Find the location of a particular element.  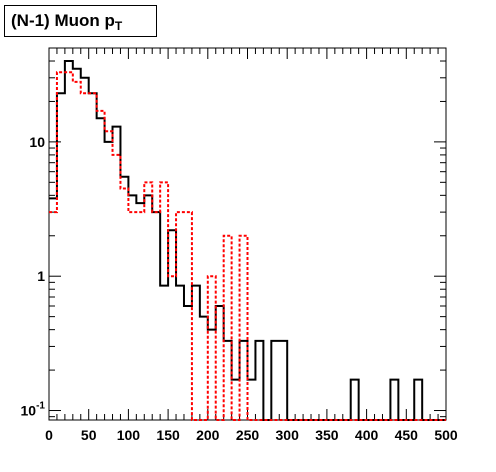

chart-title-main: (N-1) Muon p is located at coordinates (63, 20).